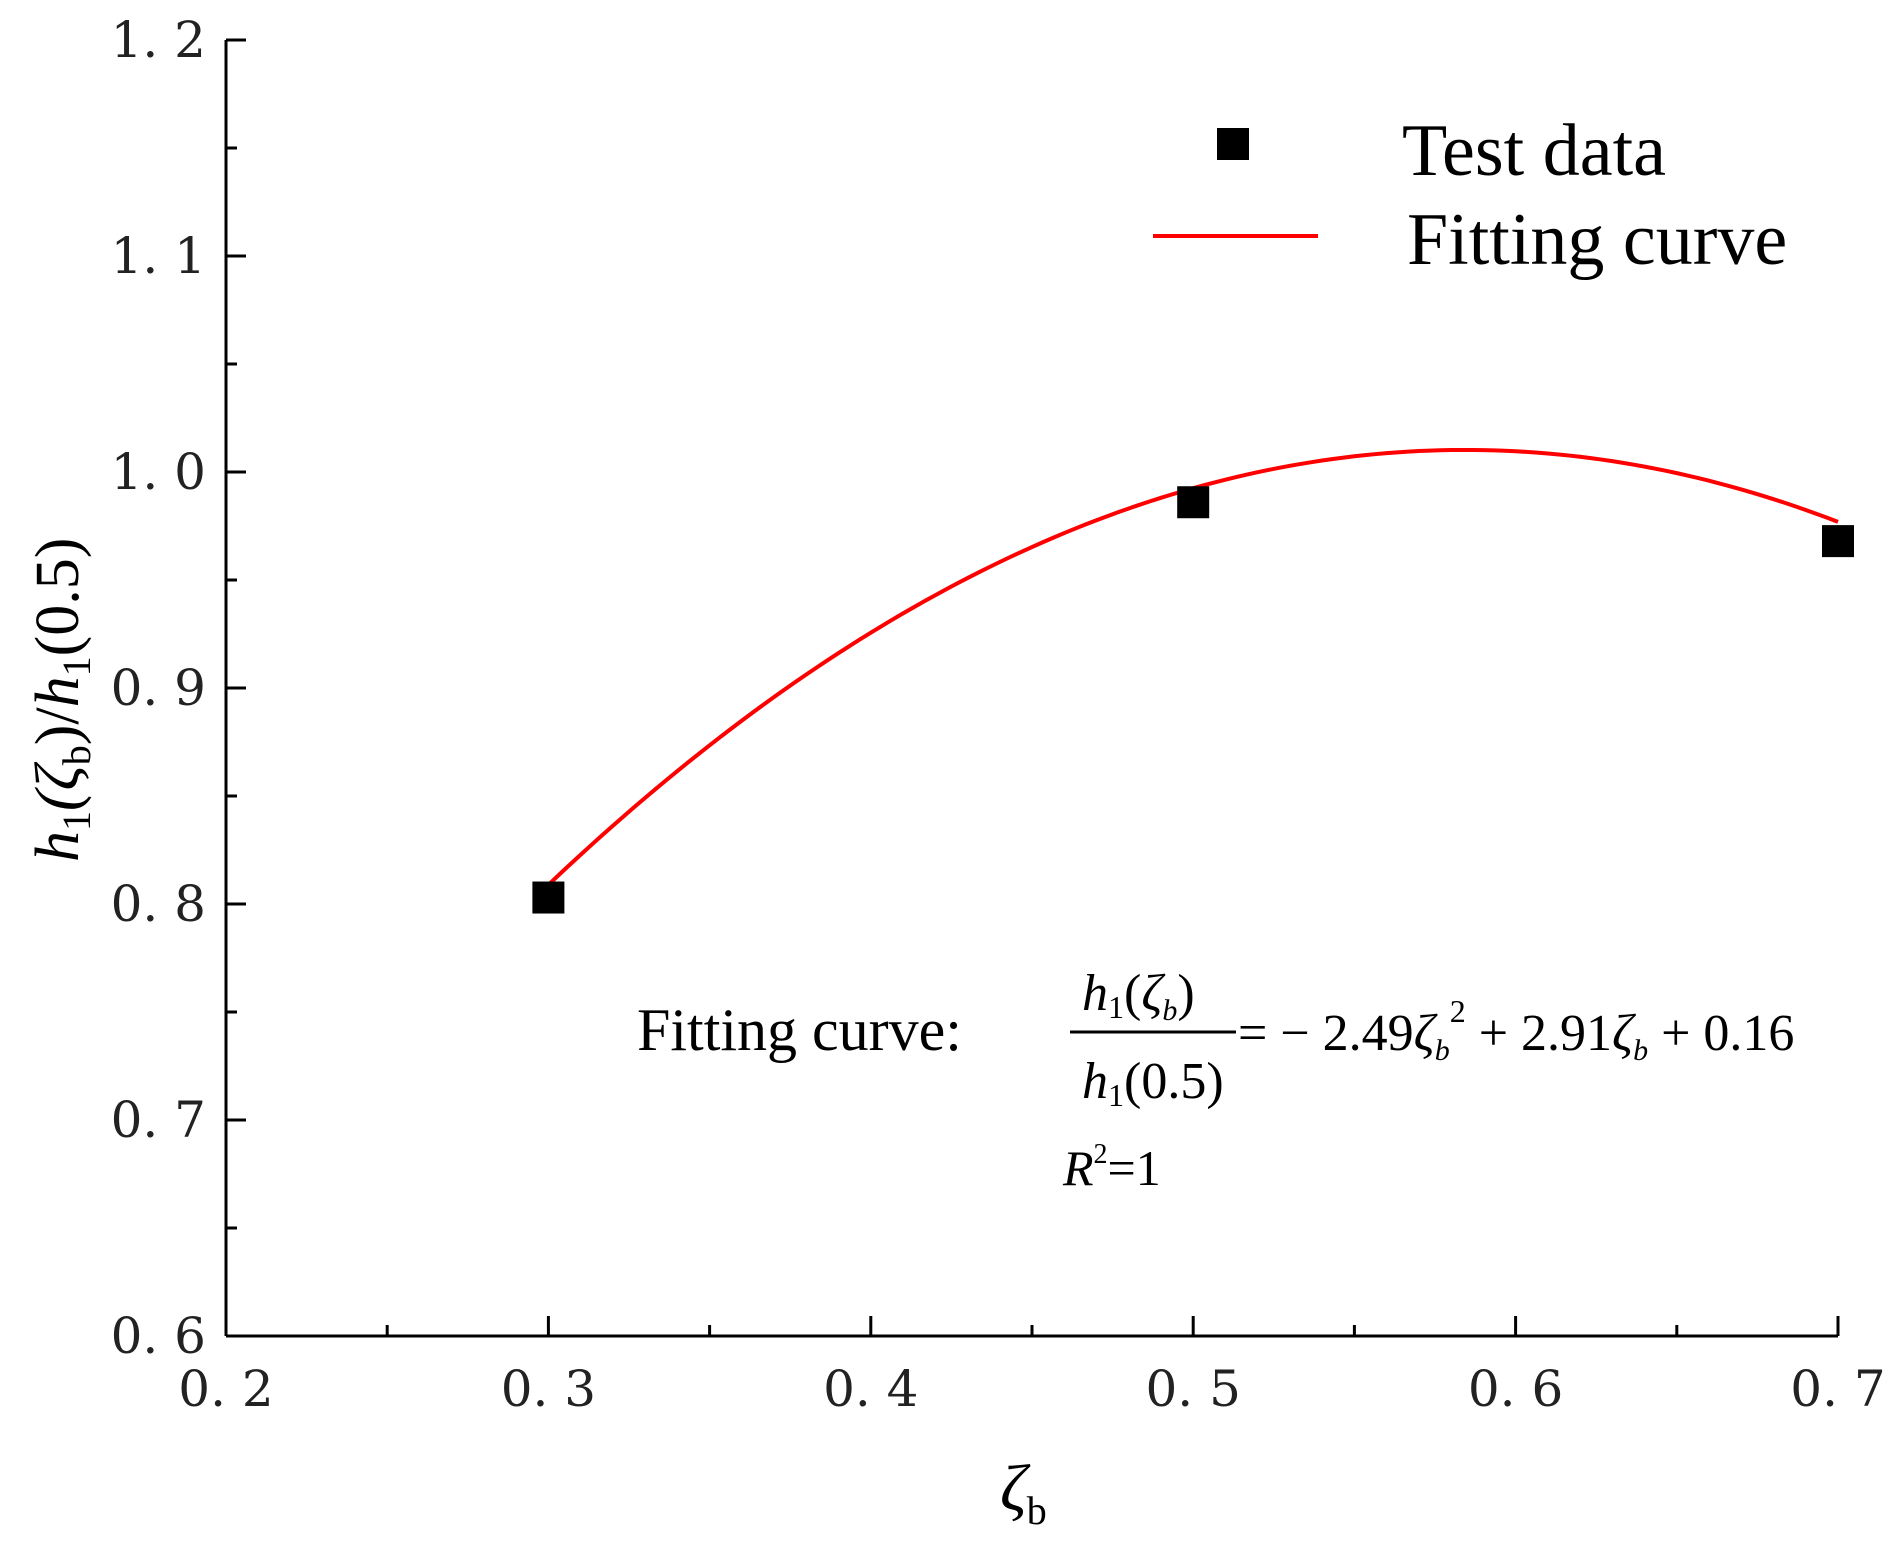  I want to click on y-tick-label: 1. 0, so click(158, 472).